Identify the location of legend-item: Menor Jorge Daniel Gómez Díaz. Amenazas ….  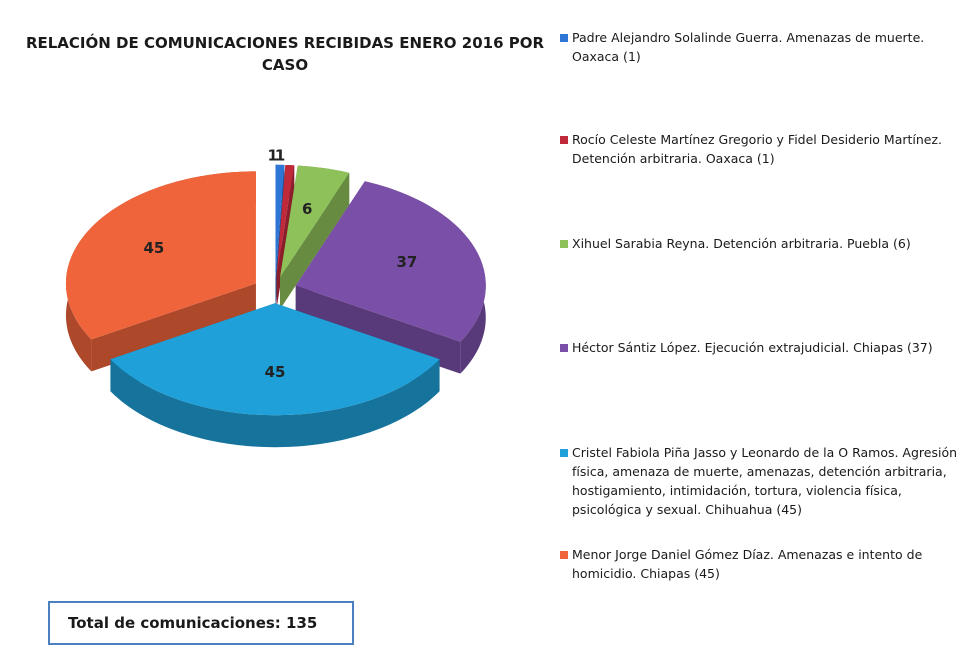
(761, 564).